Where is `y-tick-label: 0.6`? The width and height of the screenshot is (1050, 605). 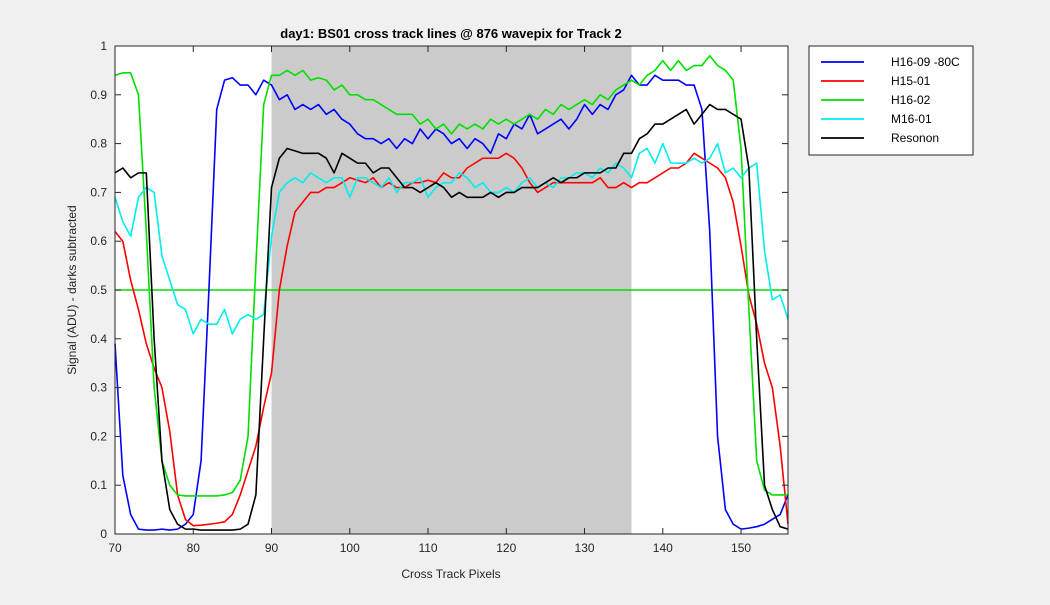
y-tick-label: 0.6 is located at coordinates (98, 241).